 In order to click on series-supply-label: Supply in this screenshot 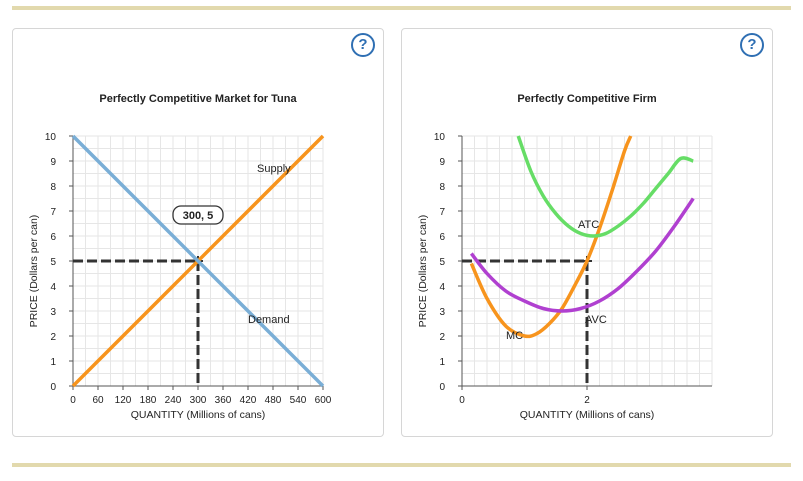, I will do `click(274, 169)`.